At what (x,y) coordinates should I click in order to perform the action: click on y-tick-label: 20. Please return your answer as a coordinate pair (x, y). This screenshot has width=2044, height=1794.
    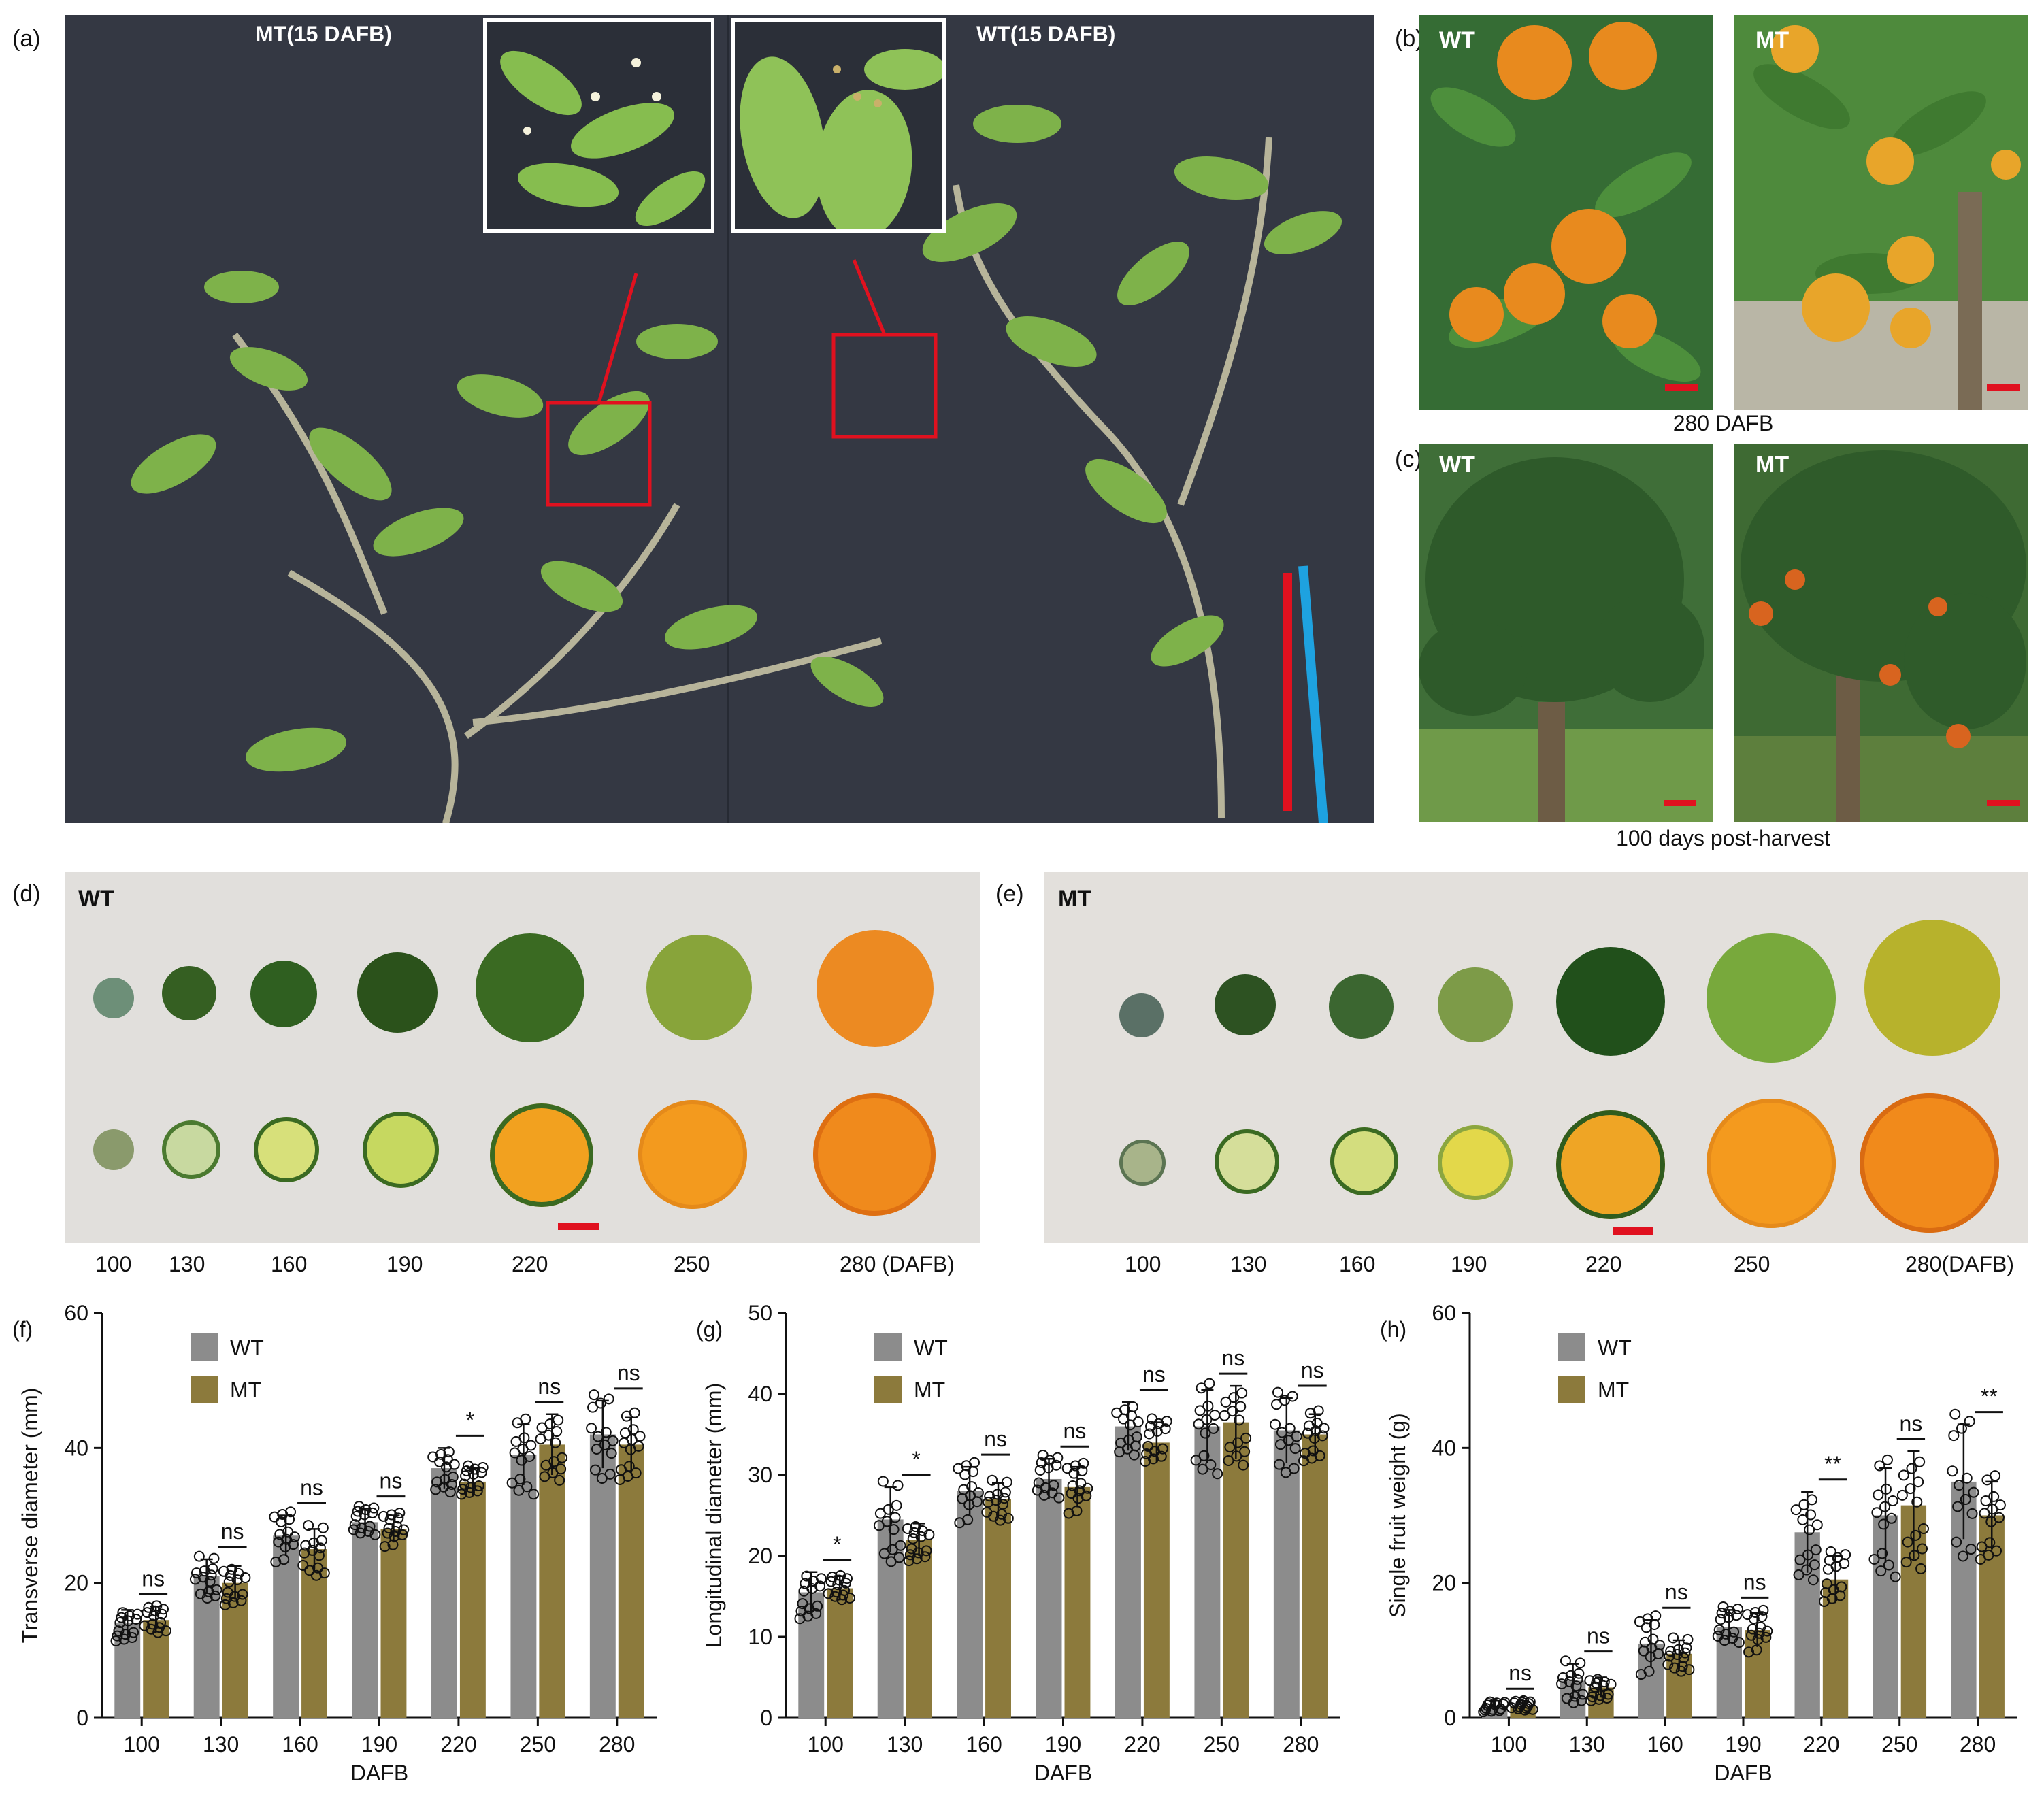
    Looking at the image, I should click on (760, 1556).